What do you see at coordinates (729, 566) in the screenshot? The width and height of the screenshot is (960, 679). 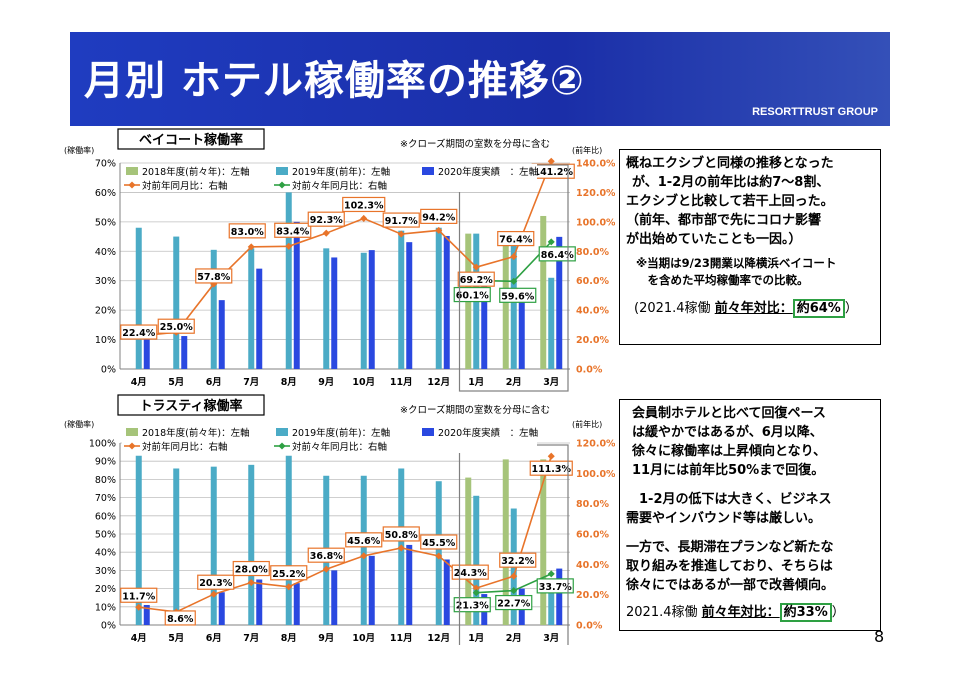 I see `comment-line: 取り組みを推進しており、そちらは` at bounding box center [729, 566].